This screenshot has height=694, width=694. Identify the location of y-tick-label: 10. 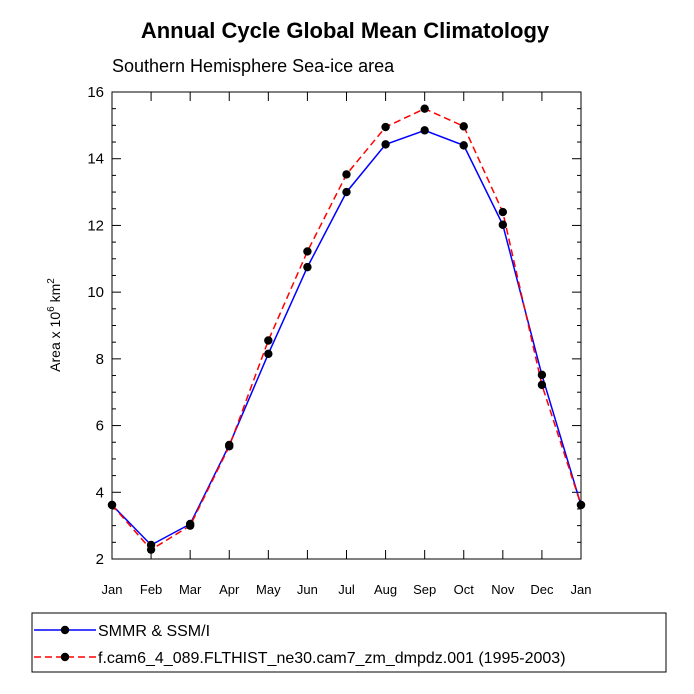
(95, 292).